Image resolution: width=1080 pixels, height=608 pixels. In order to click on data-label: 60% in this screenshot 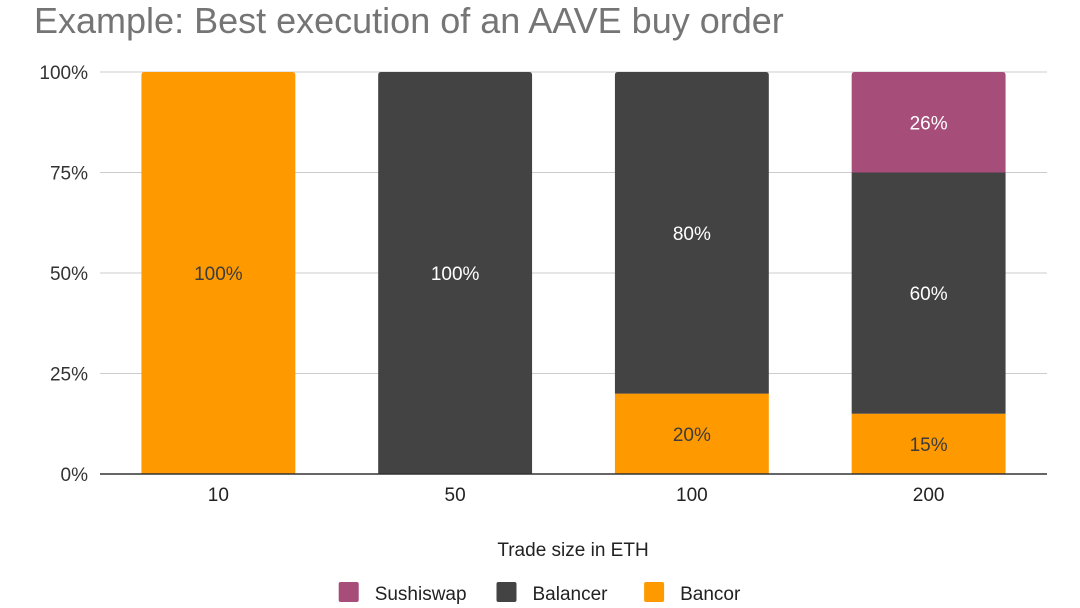, I will do `click(929, 294)`.